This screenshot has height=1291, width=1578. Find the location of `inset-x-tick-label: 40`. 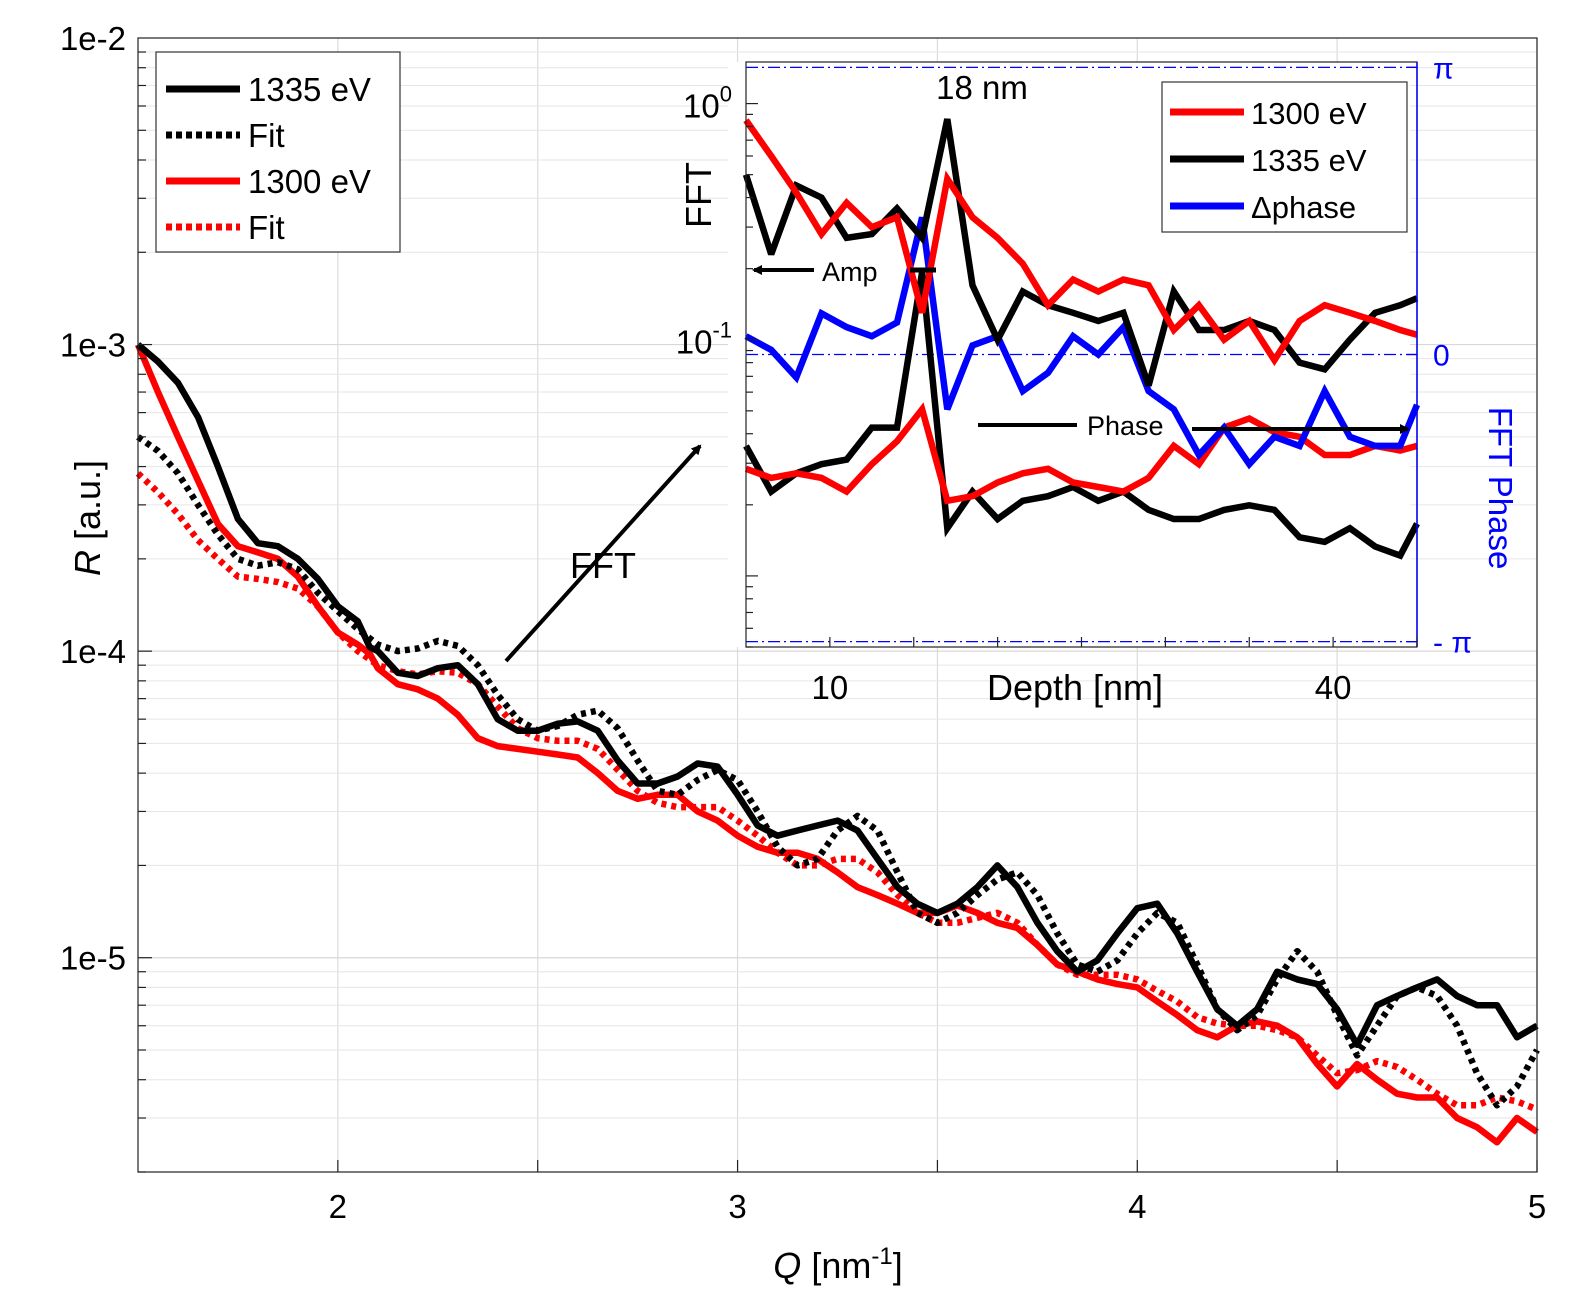

inset-x-tick-label: 40 is located at coordinates (1333, 687).